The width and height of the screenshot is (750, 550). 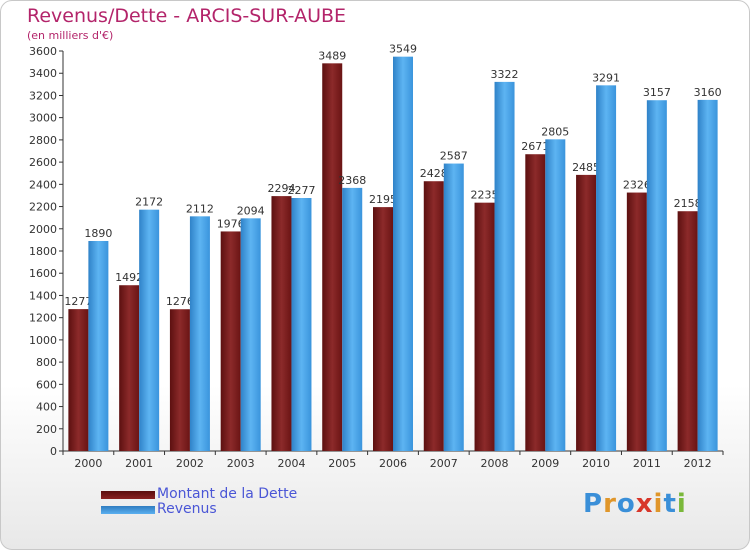 What do you see at coordinates (78, 301) in the screenshot?
I see `value-label-dette: 1277` at bounding box center [78, 301].